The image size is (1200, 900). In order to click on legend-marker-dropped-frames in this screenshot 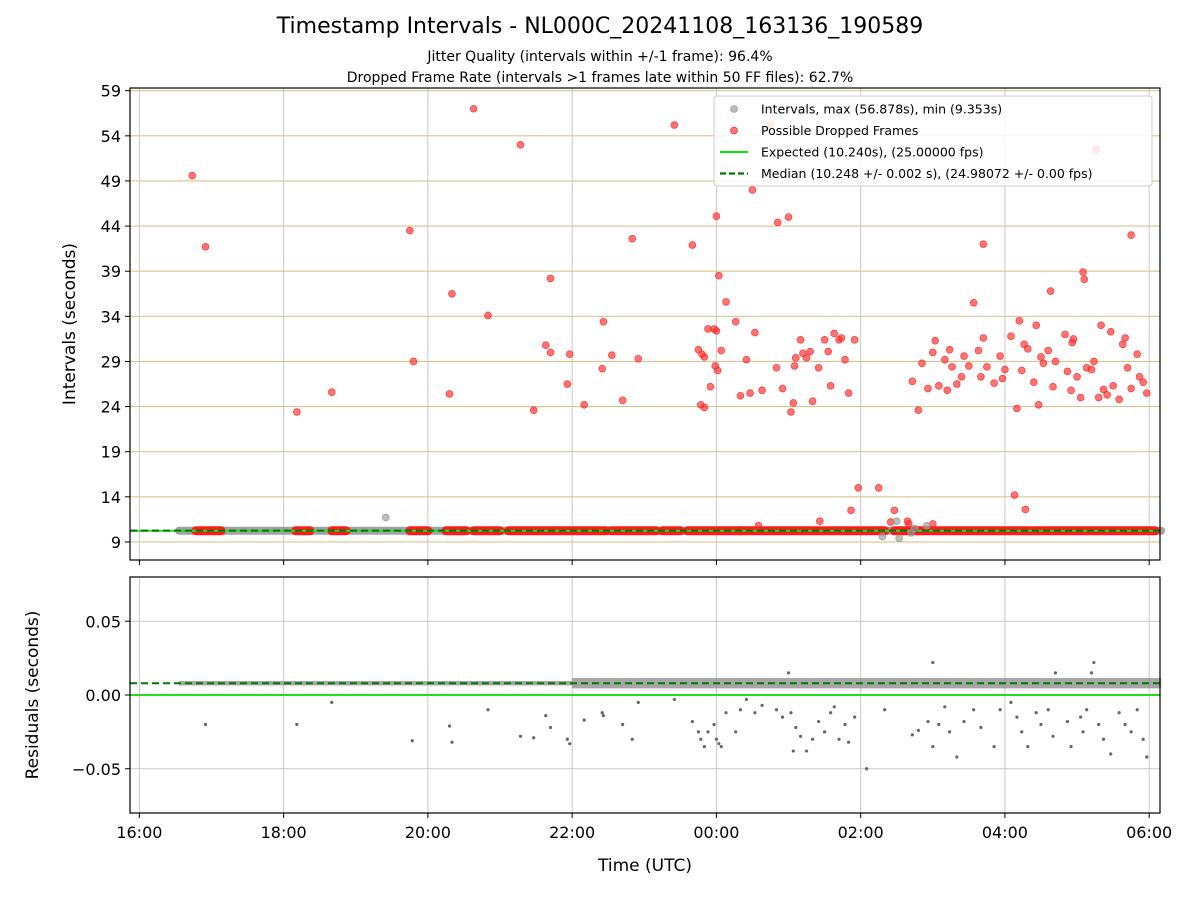, I will do `click(734, 130)`.